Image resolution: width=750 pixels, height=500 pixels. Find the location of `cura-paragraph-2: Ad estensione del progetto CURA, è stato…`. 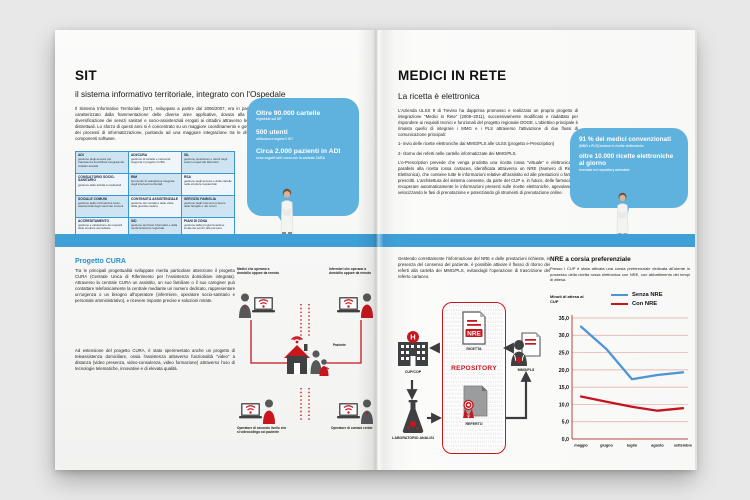

cura-paragraph-2: Ad estensione del progetto CURA, è stato… is located at coordinates (155, 360).